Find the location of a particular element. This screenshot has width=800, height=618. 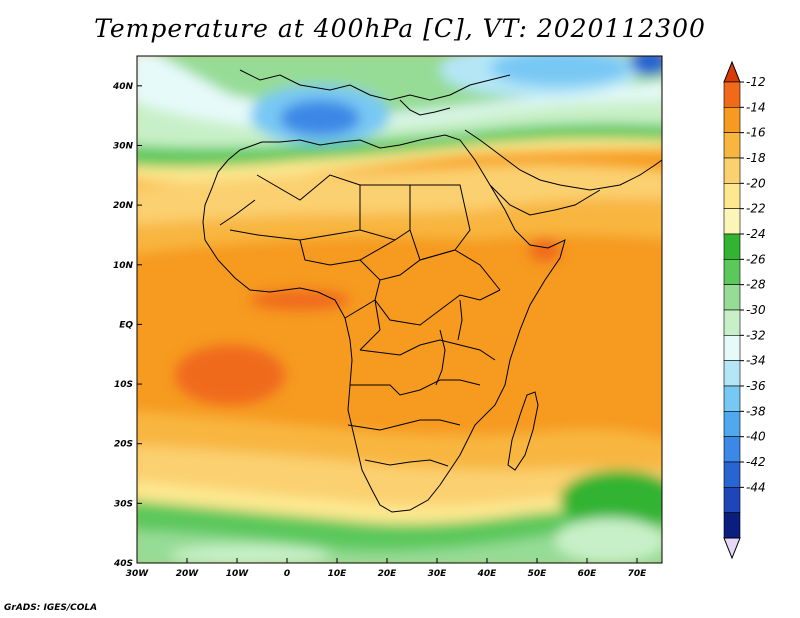

x-tick-label: 20E is located at coordinates (388, 574).